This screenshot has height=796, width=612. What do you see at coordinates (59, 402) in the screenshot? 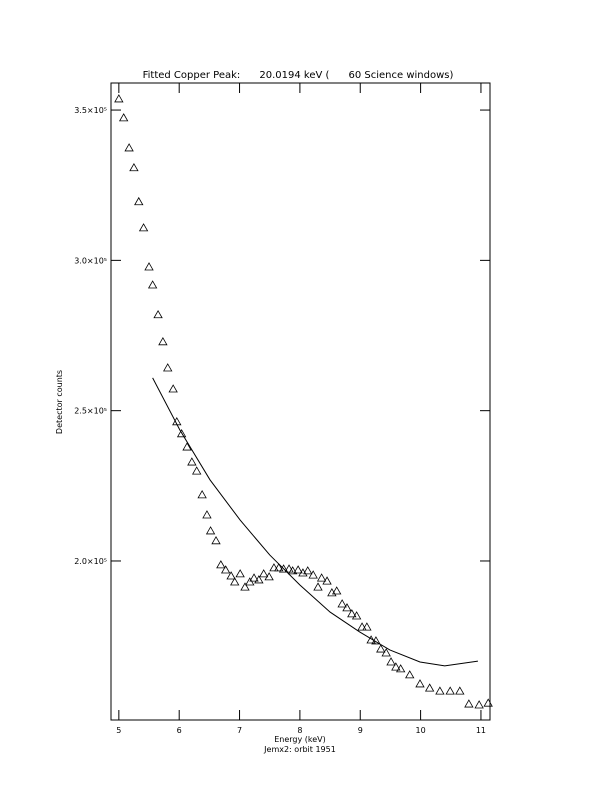
I see `y-axis-label: Detector counts` at bounding box center [59, 402].